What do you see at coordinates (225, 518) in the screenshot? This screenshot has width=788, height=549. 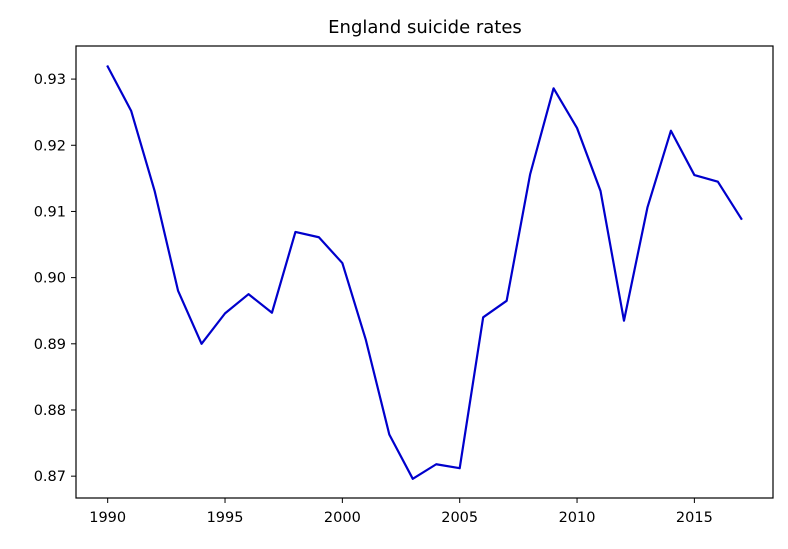 I see `x-tick-label: 1995` at bounding box center [225, 518].